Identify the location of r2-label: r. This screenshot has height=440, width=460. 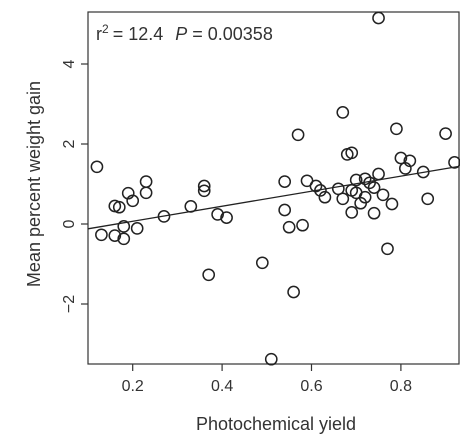
(99, 34).